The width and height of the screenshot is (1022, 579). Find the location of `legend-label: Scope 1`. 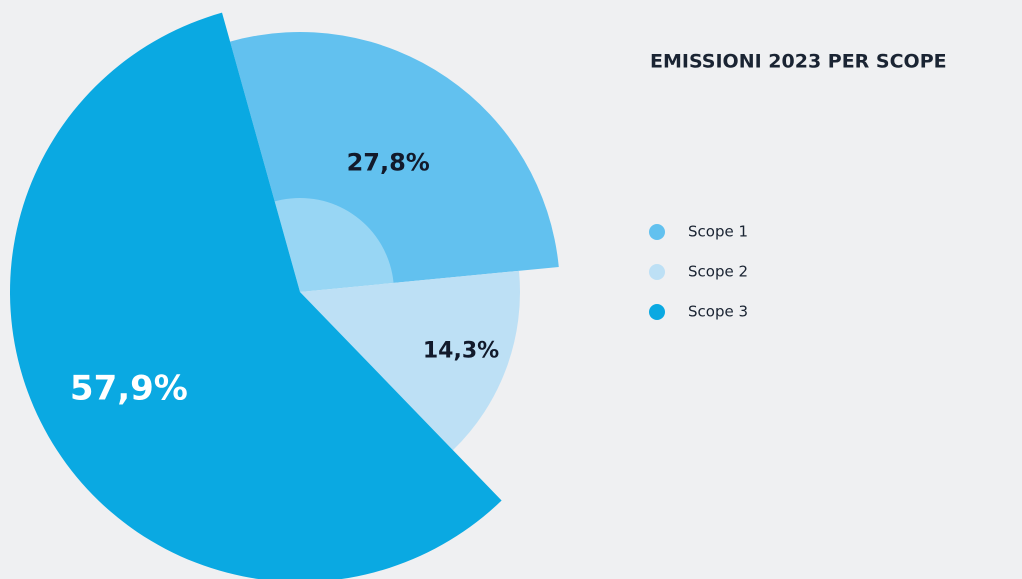

legend-label: Scope 1 is located at coordinates (718, 232).